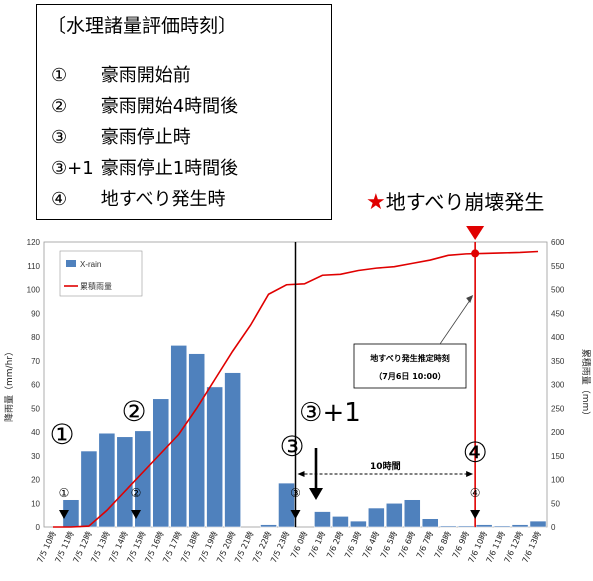 This screenshot has height=581, width=593. I want to click on legend-item-1: ① 豪雨開始前, so click(121, 74).